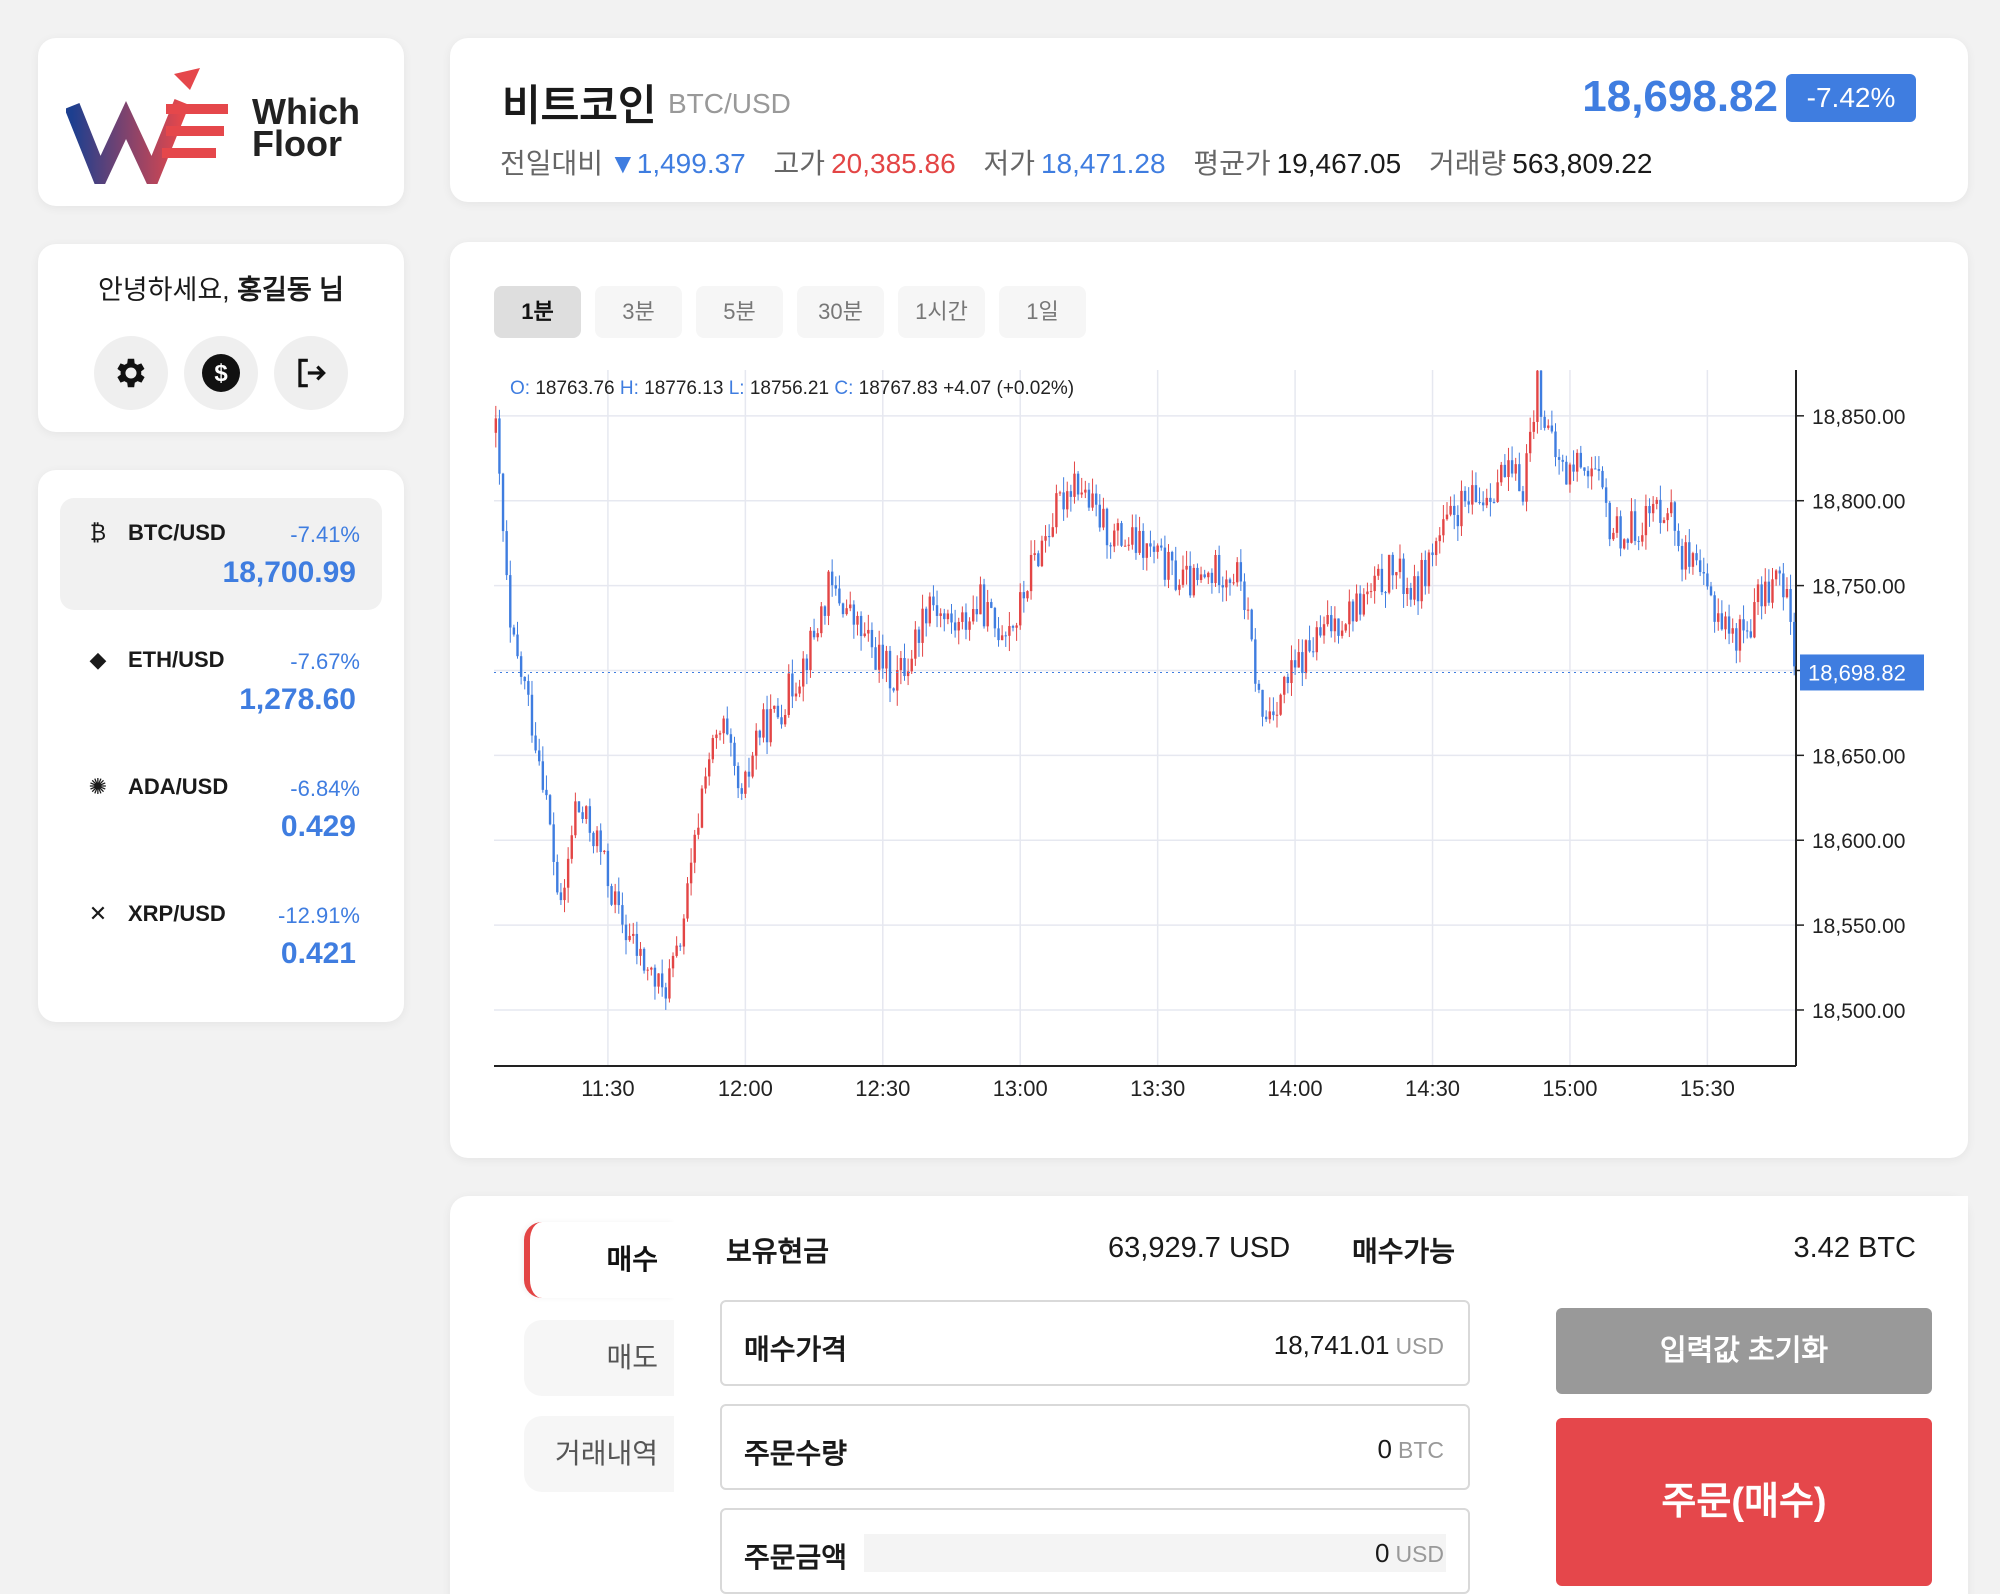 This screenshot has height=1594, width=2000. Describe the element at coordinates (221, 681) in the screenshot. I see `coin-item: ◆ ETH/USD -7.67% 1,278.60` at that location.